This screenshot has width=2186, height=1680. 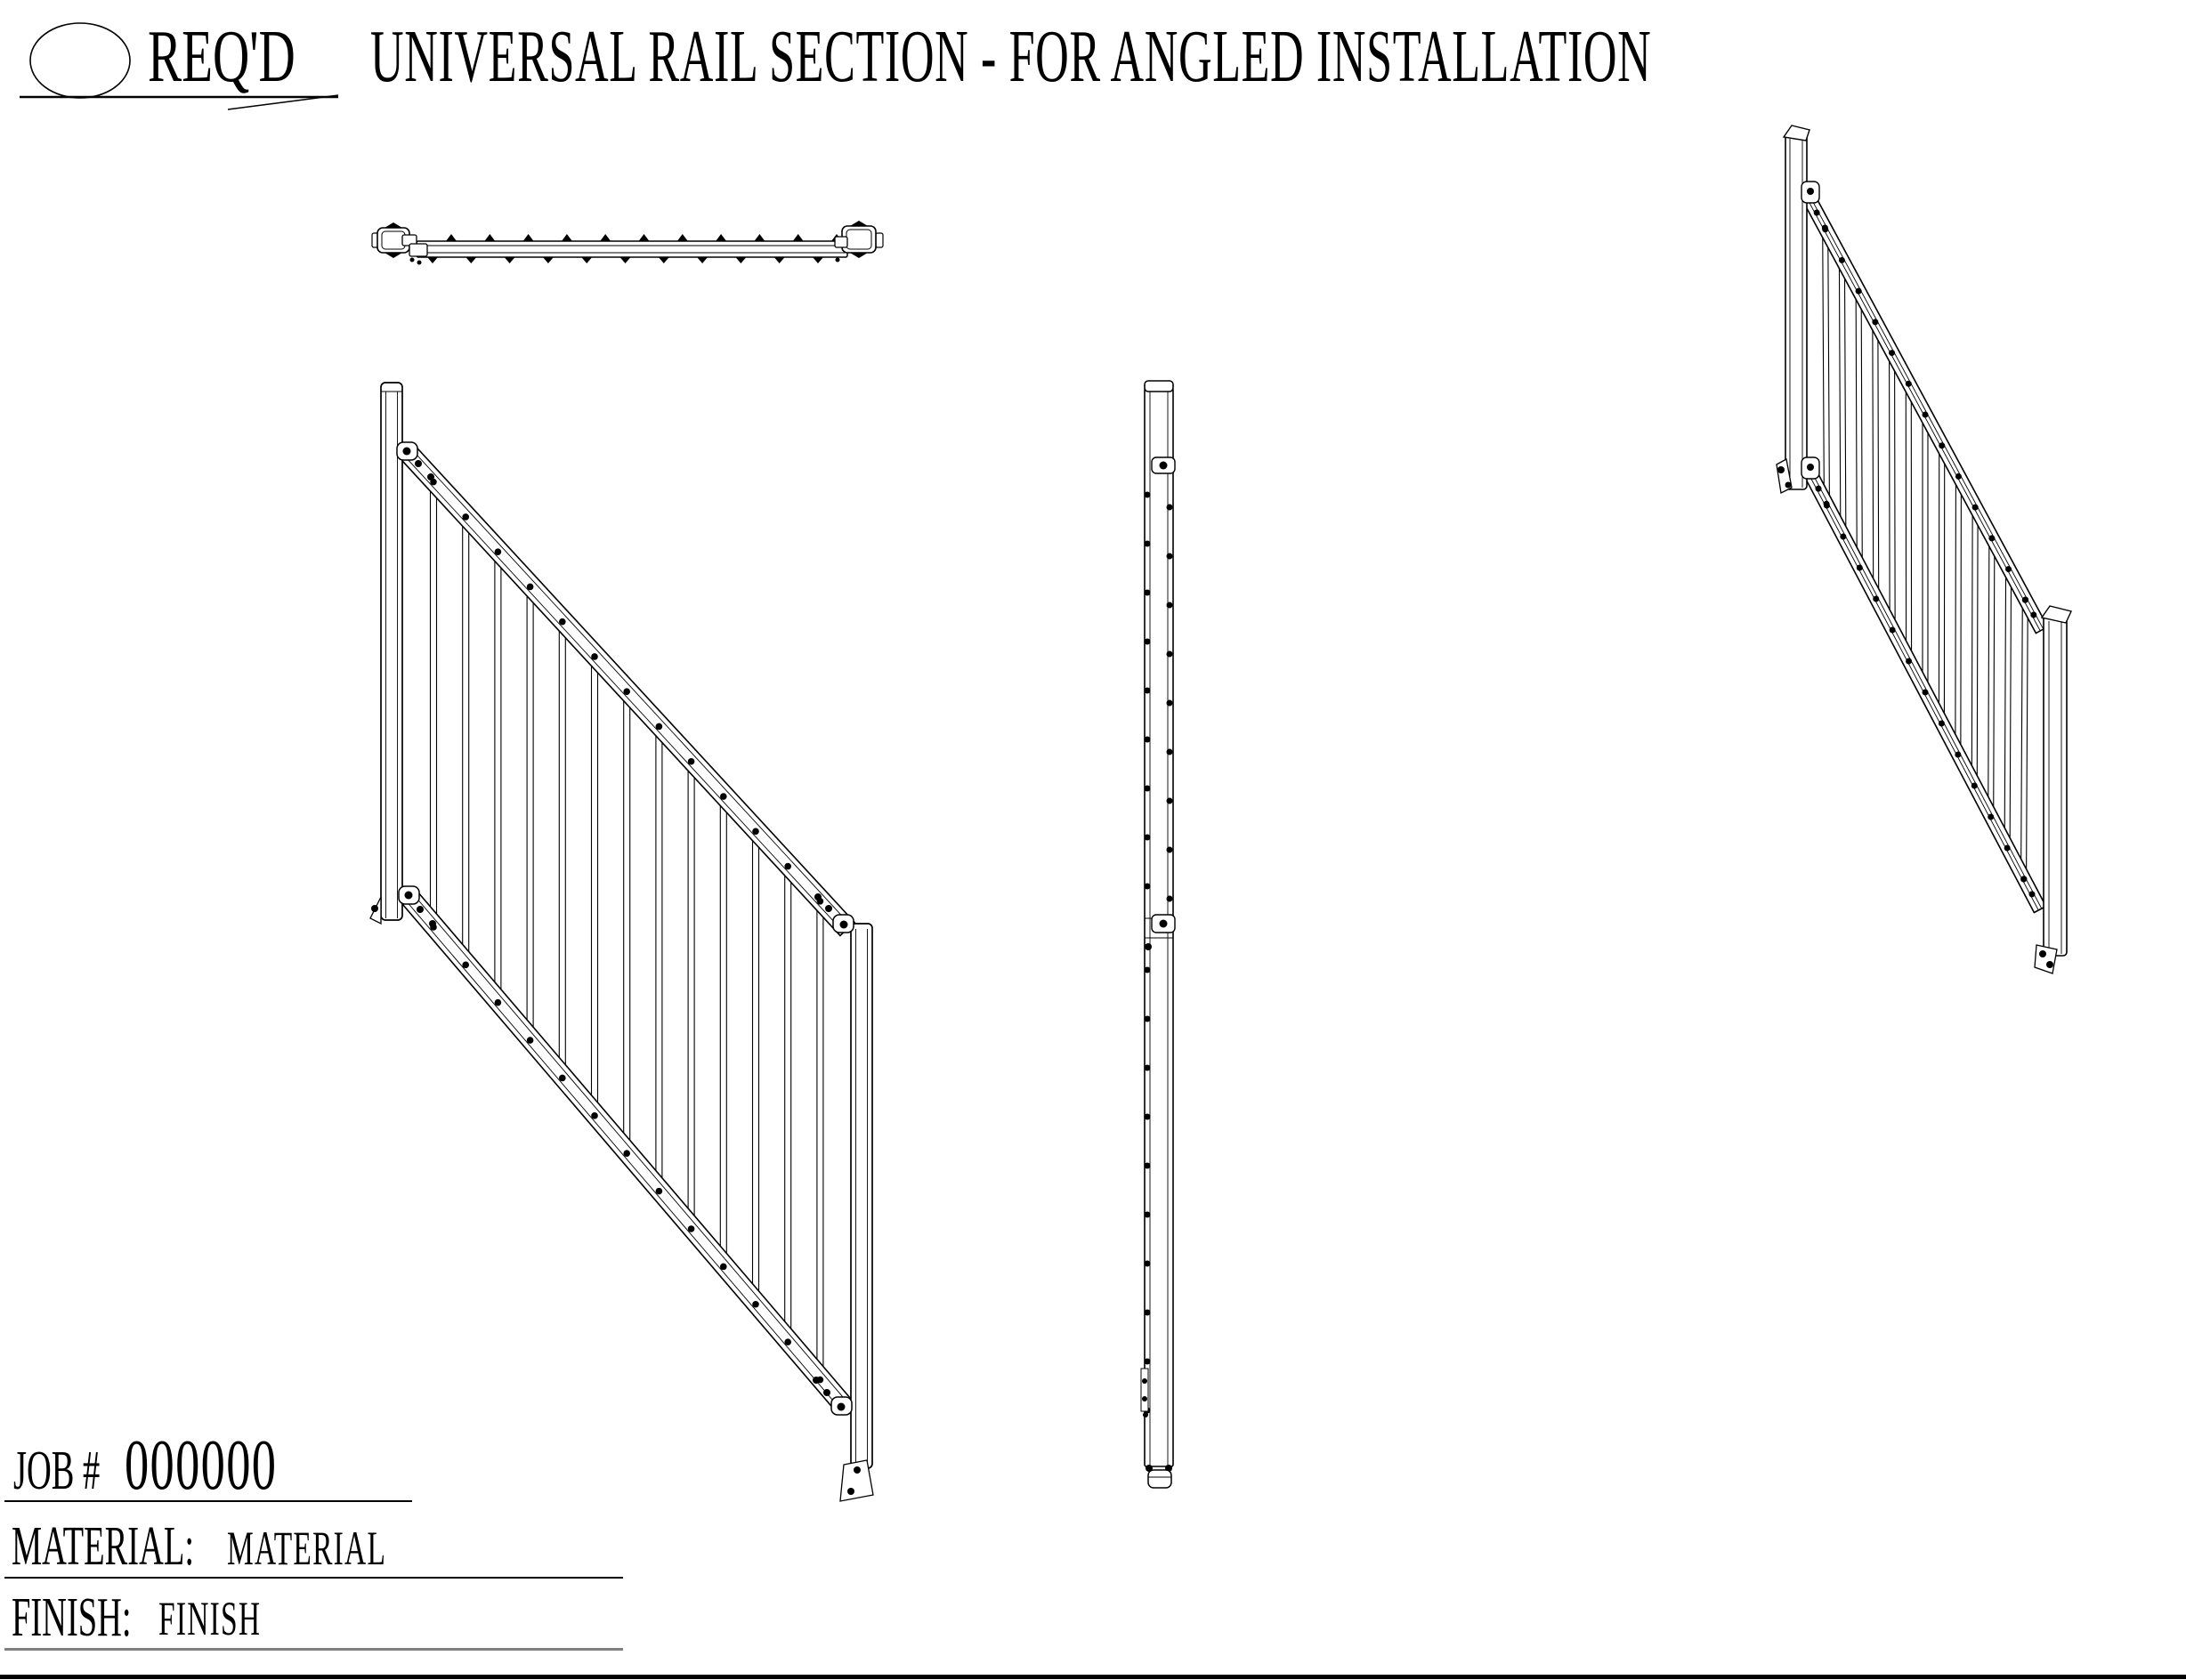 I want to click on req-quantity-ellipse, so click(x=80, y=60).